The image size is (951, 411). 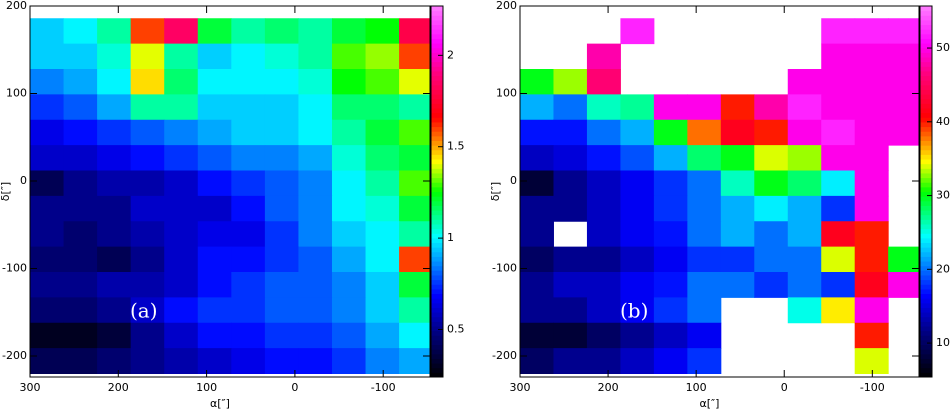 What do you see at coordinates (495, 191) in the screenshot?
I see `y-axis-label: δ[″]` at bounding box center [495, 191].